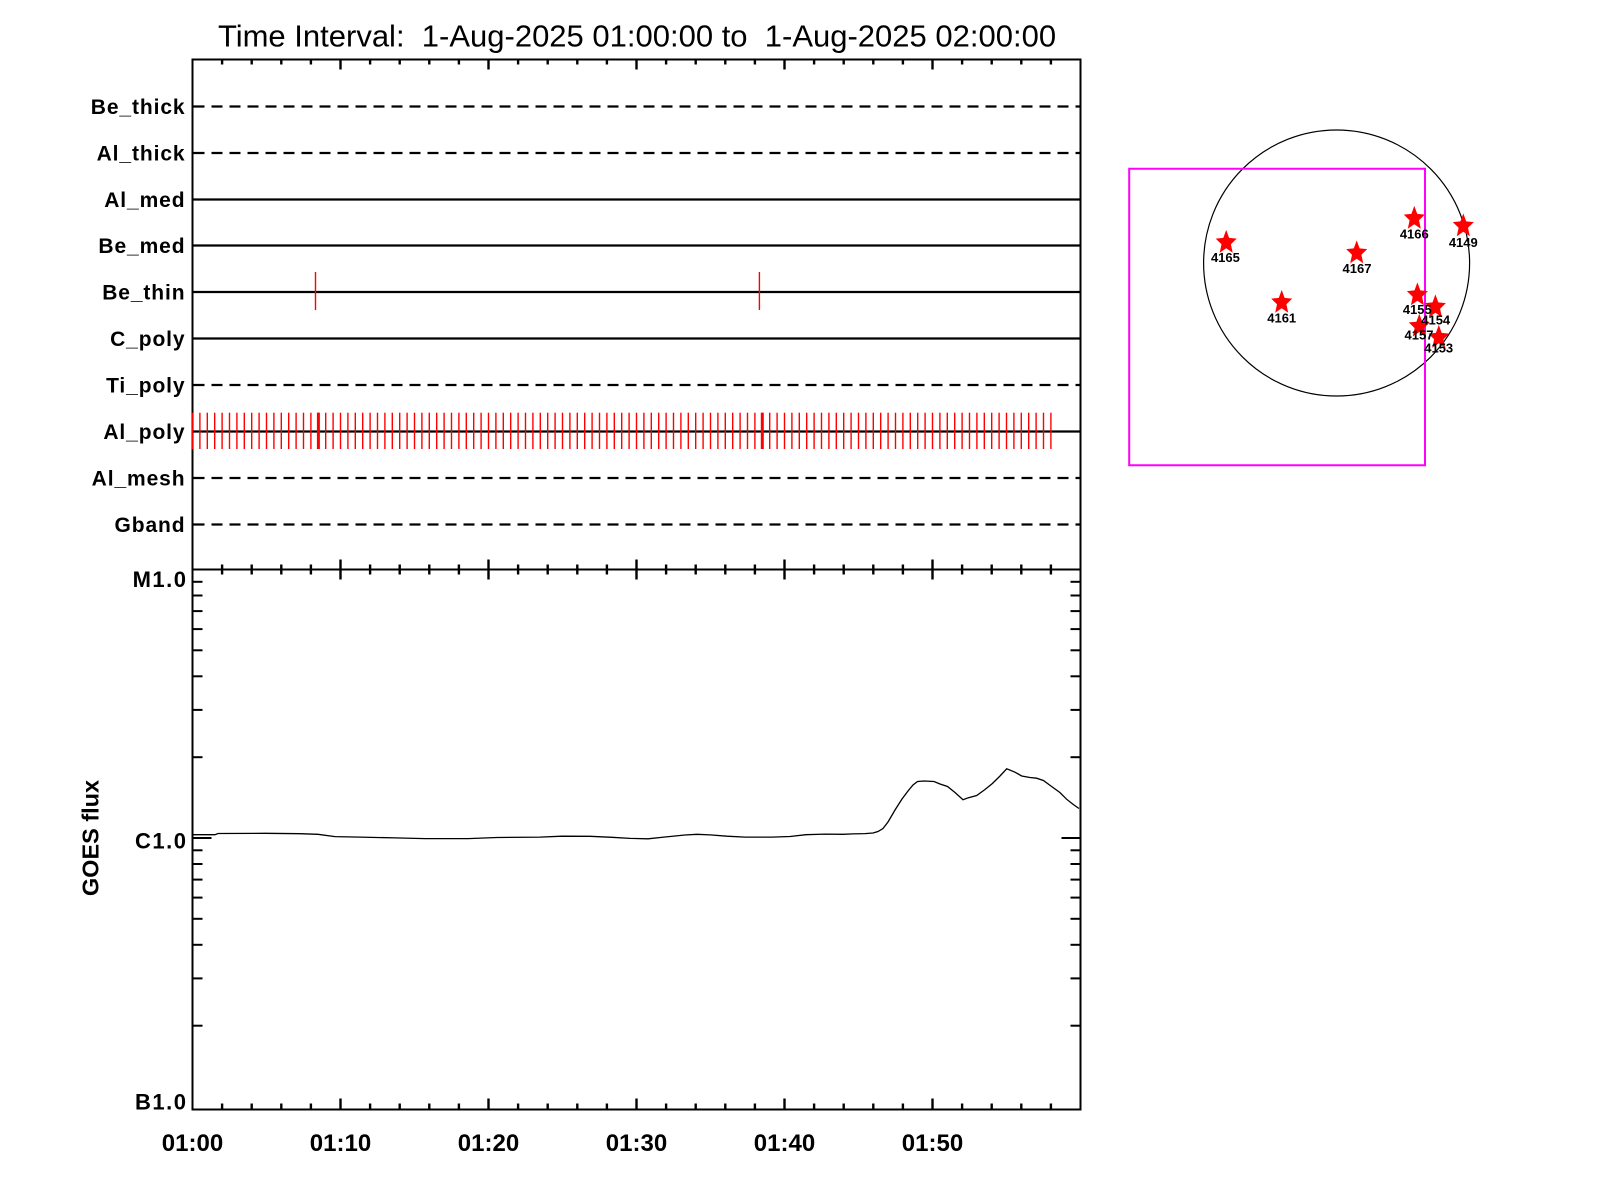 The height and width of the screenshot is (1200, 1600). Describe the element at coordinates (1225, 257) in the screenshot. I see `svg-text: 4165` at that location.